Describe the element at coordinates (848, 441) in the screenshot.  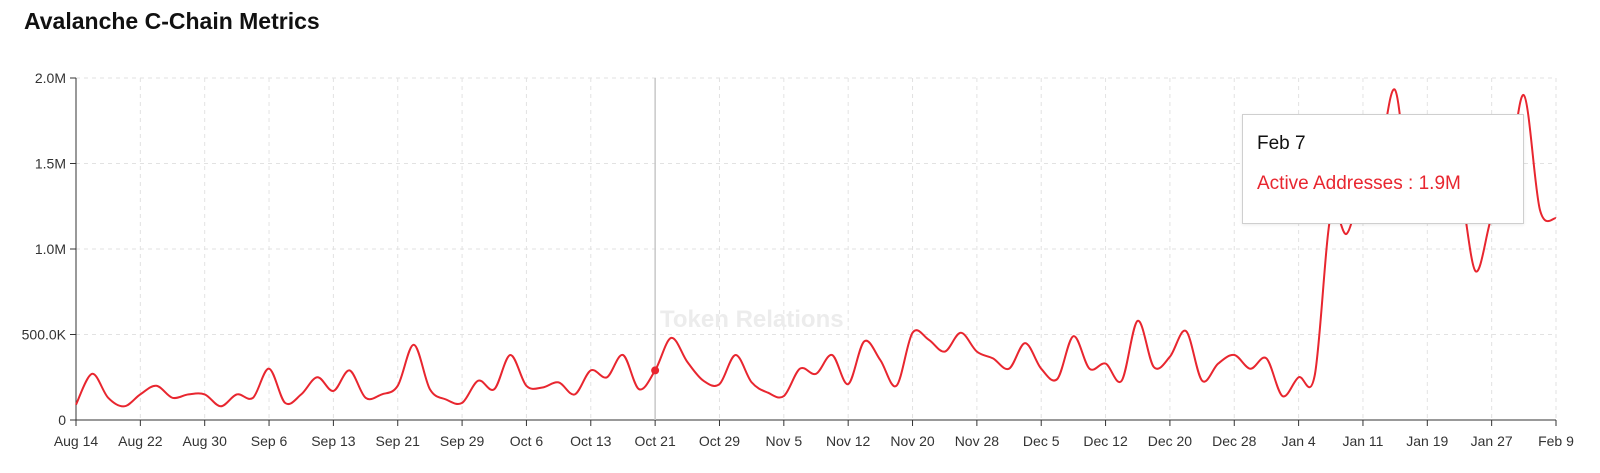
I see `x-tick-label: Nov 12` at that location.